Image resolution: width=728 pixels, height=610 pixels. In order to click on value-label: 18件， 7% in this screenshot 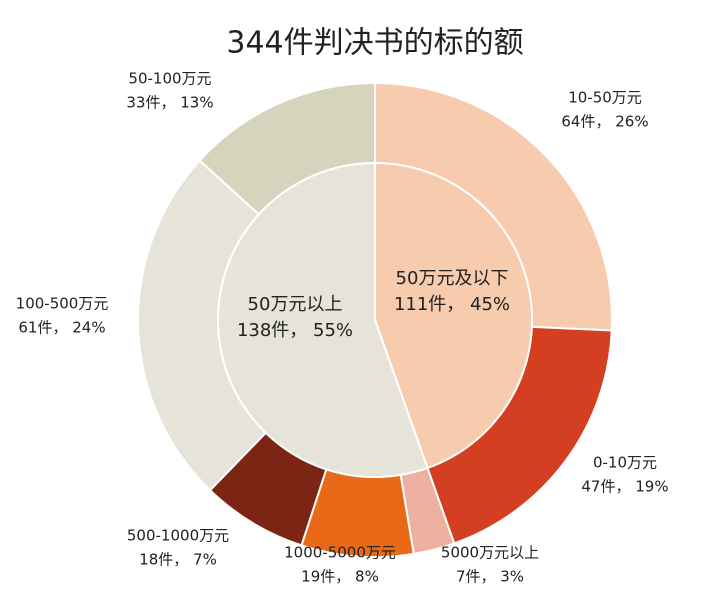, I will do `click(178, 560)`.